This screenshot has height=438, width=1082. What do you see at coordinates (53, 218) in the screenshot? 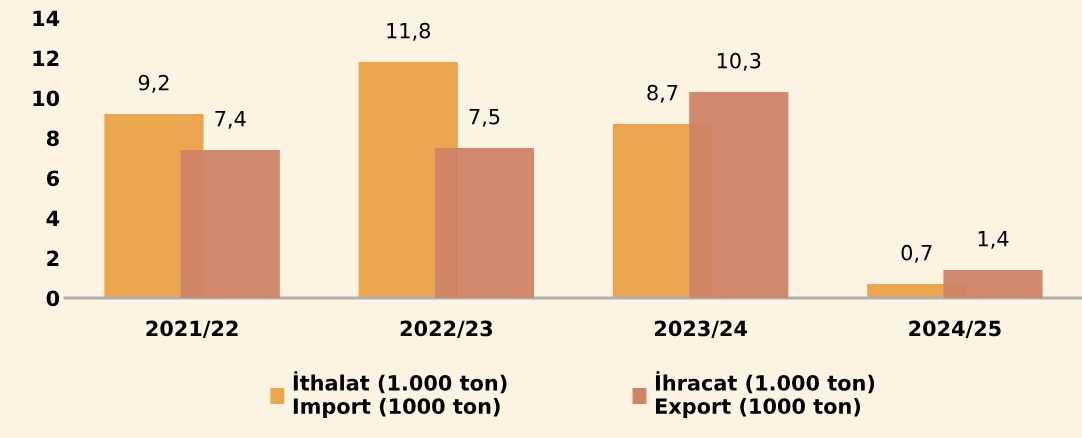
I see `y-tick-label: 4` at bounding box center [53, 218].